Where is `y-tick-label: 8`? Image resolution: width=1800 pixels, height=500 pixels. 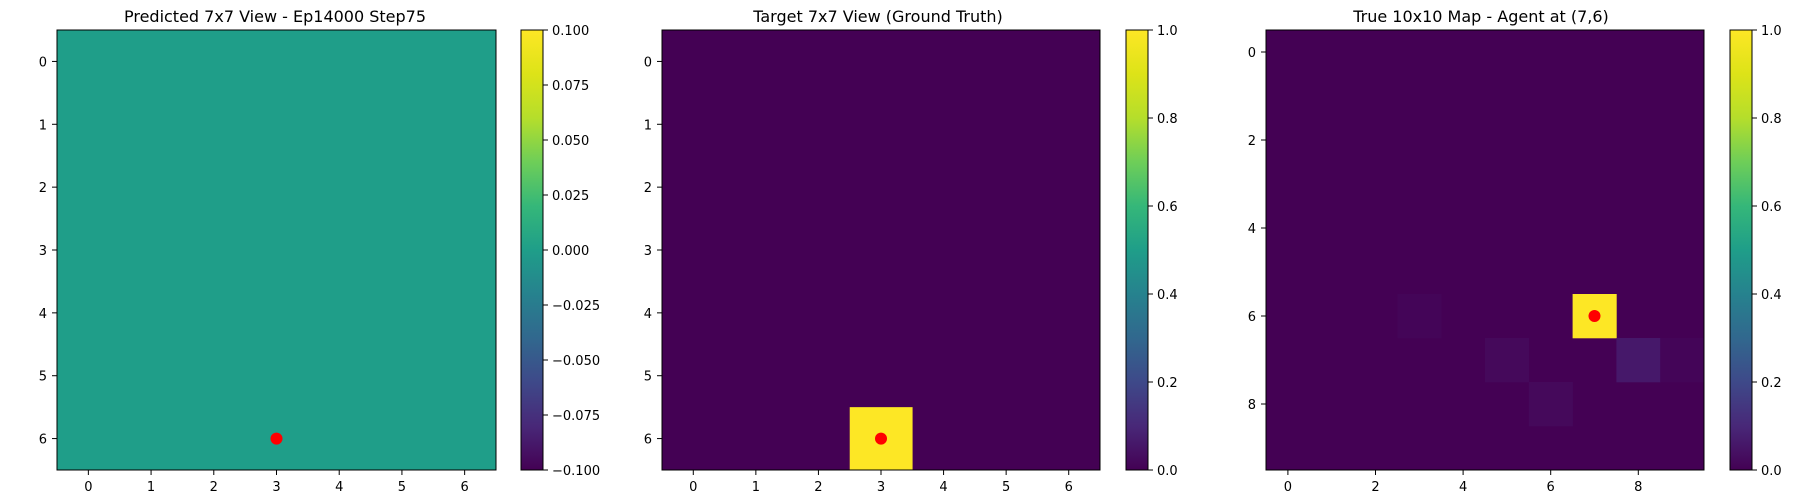
y-tick-label: 8 is located at coordinates (1252, 405).